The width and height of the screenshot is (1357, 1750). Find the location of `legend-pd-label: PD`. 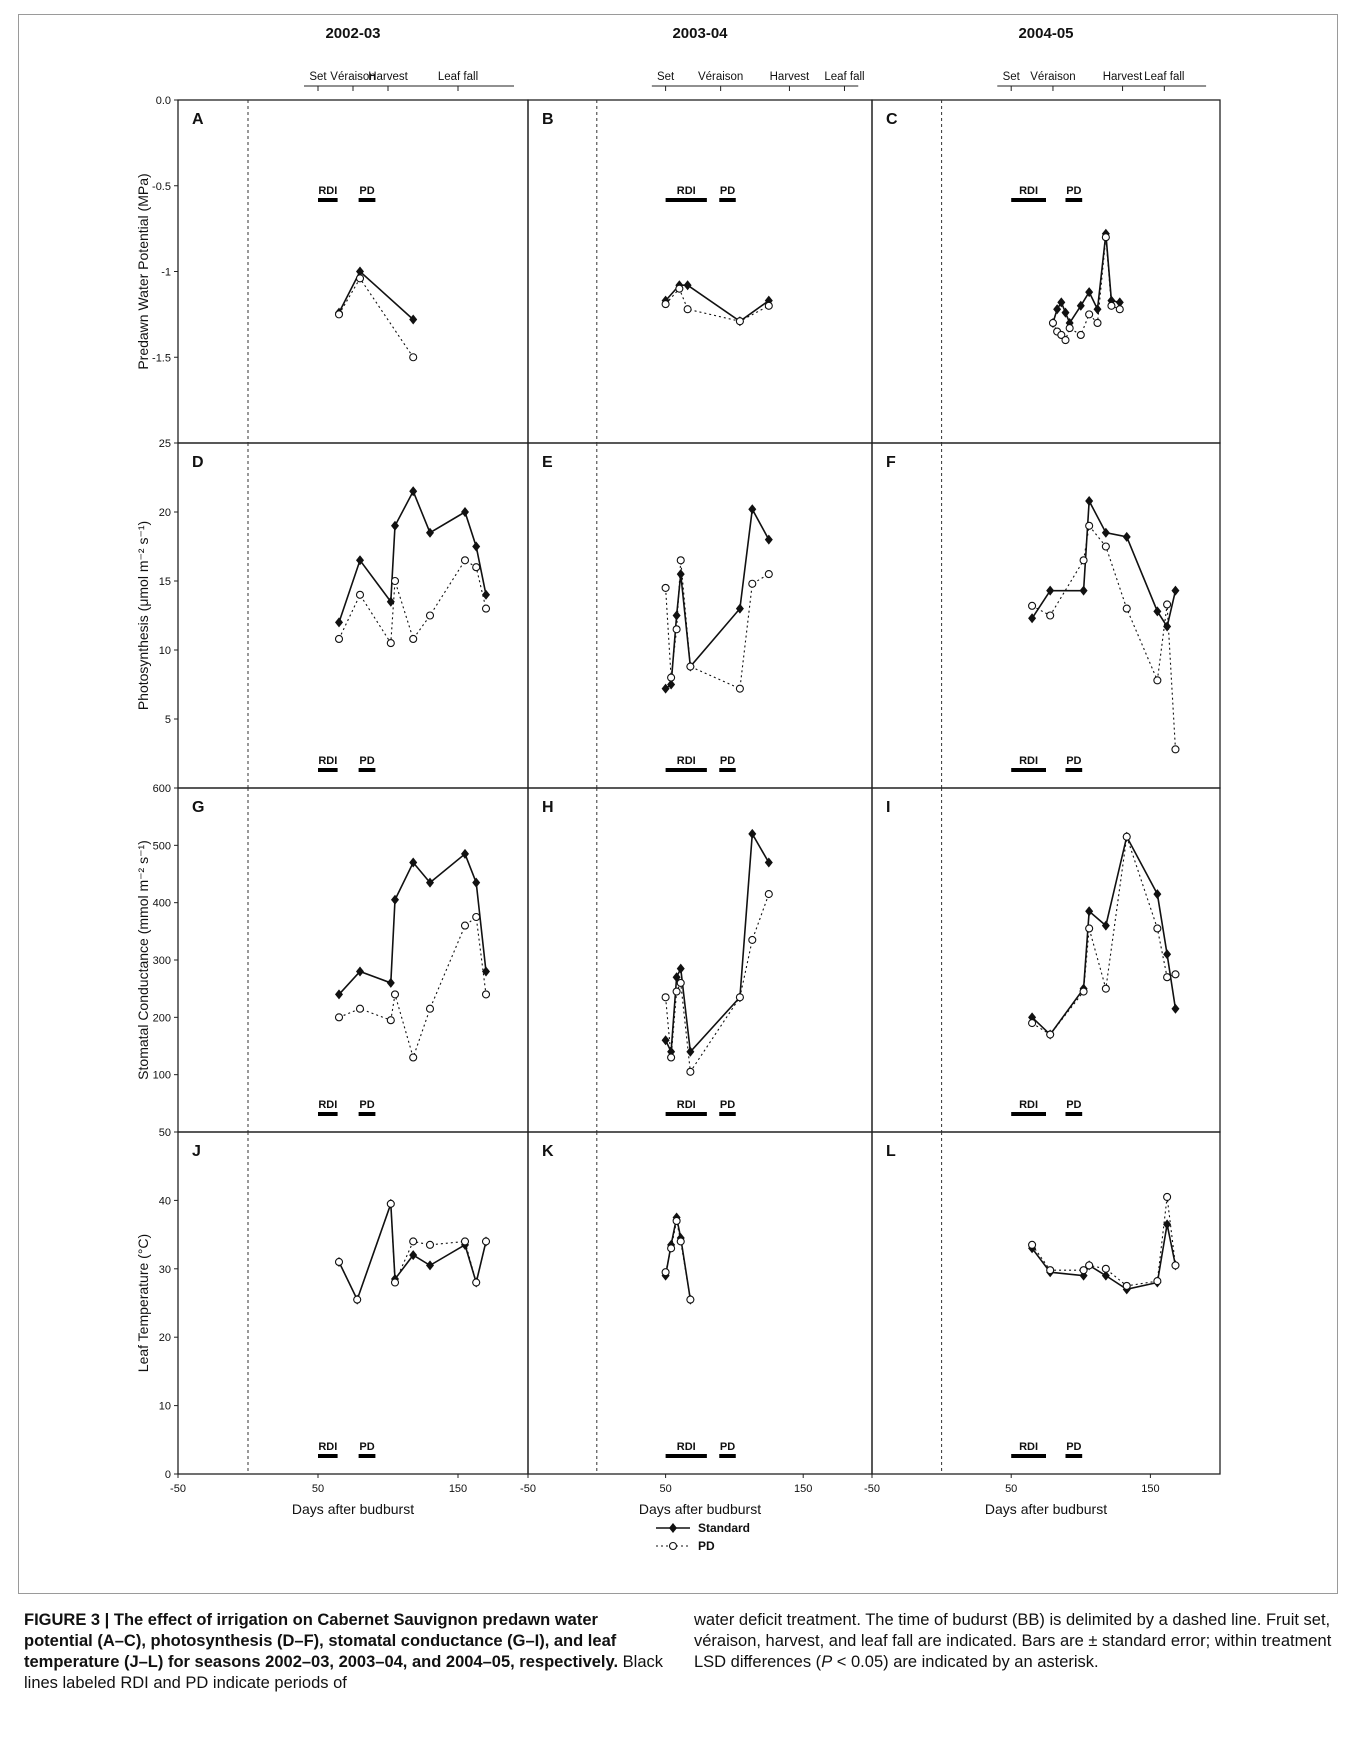

legend-pd-label: PD is located at coordinates (706, 1546).